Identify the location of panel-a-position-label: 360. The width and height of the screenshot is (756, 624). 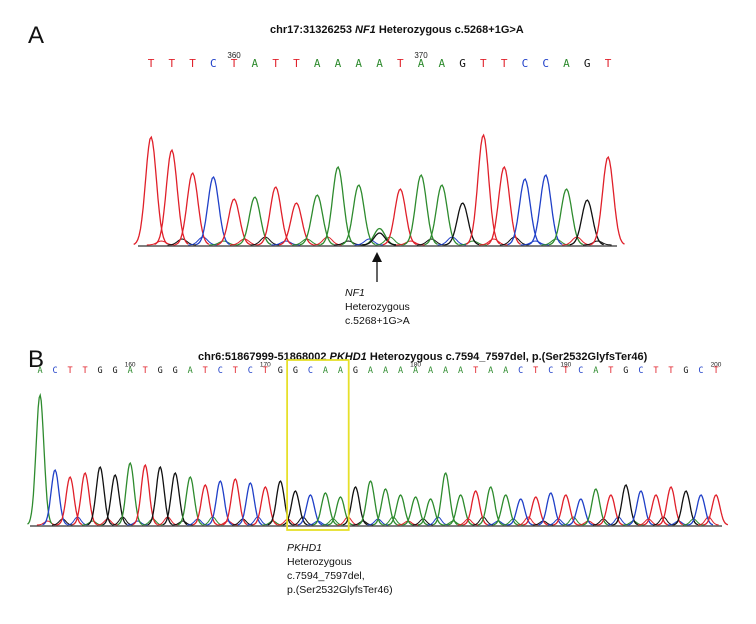
(234, 55).